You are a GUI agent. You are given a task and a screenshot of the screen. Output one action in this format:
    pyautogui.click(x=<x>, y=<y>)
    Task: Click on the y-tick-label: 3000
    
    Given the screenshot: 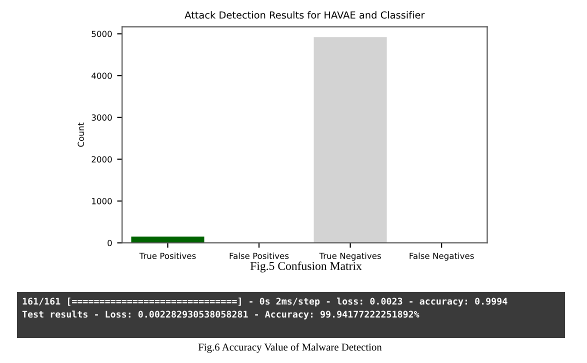 What is the action you would take?
    pyautogui.click(x=102, y=117)
    